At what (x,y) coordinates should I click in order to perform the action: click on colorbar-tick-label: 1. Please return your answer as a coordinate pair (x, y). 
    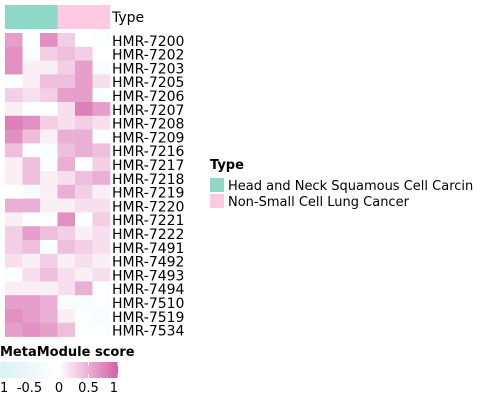
    Looking at the image, I should click on (114, 388).